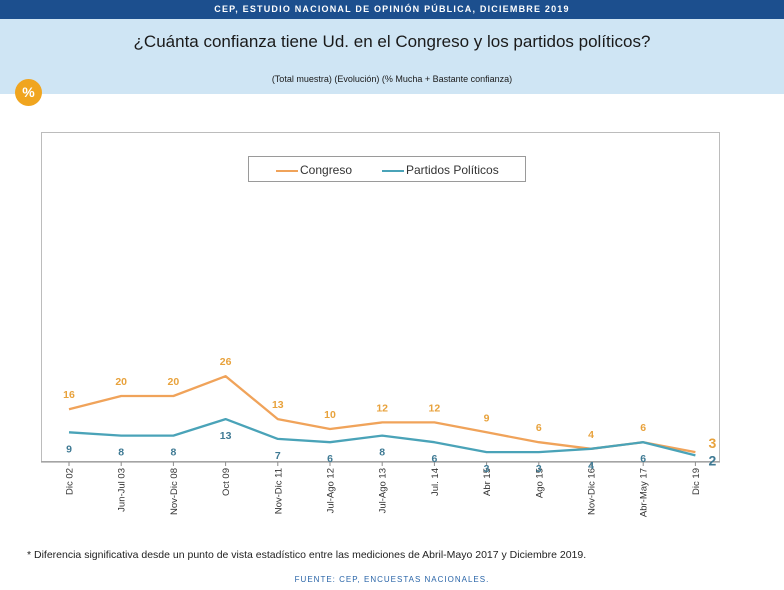  I want to click on percent-badge-icon: %, so click(28, 92).